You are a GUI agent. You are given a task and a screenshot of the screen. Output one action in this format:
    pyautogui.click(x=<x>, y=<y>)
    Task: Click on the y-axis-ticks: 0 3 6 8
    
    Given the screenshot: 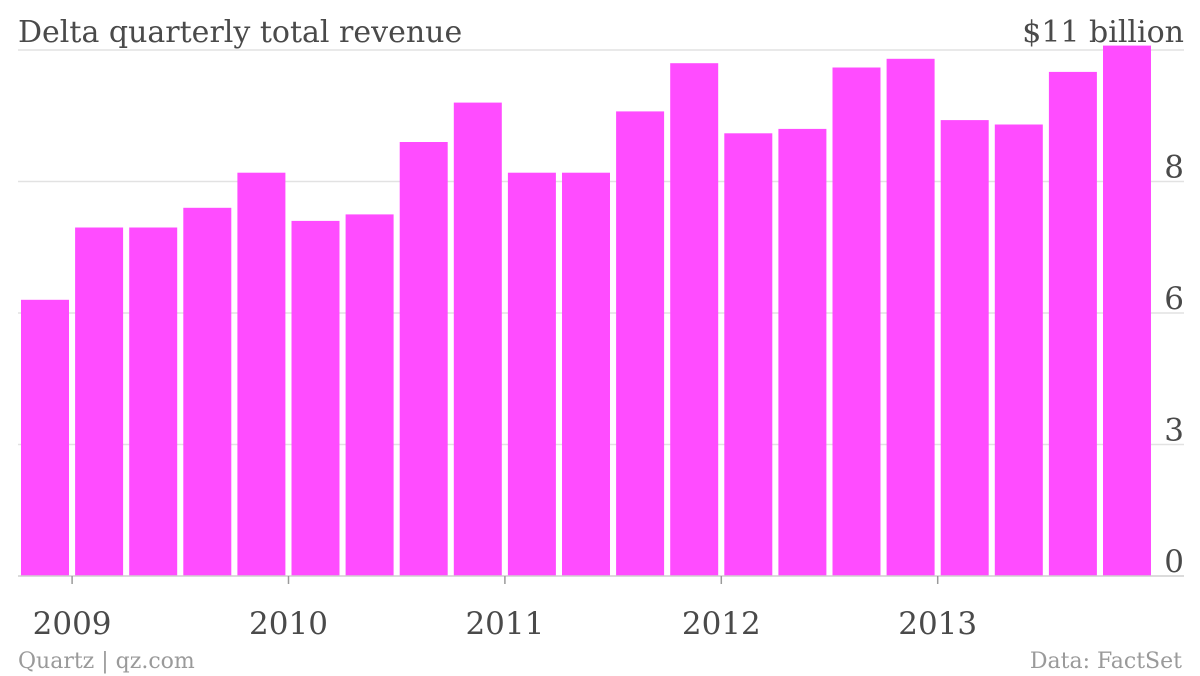 What is the action you would take?
    pyautogui.click(x=1174, y=365)
    